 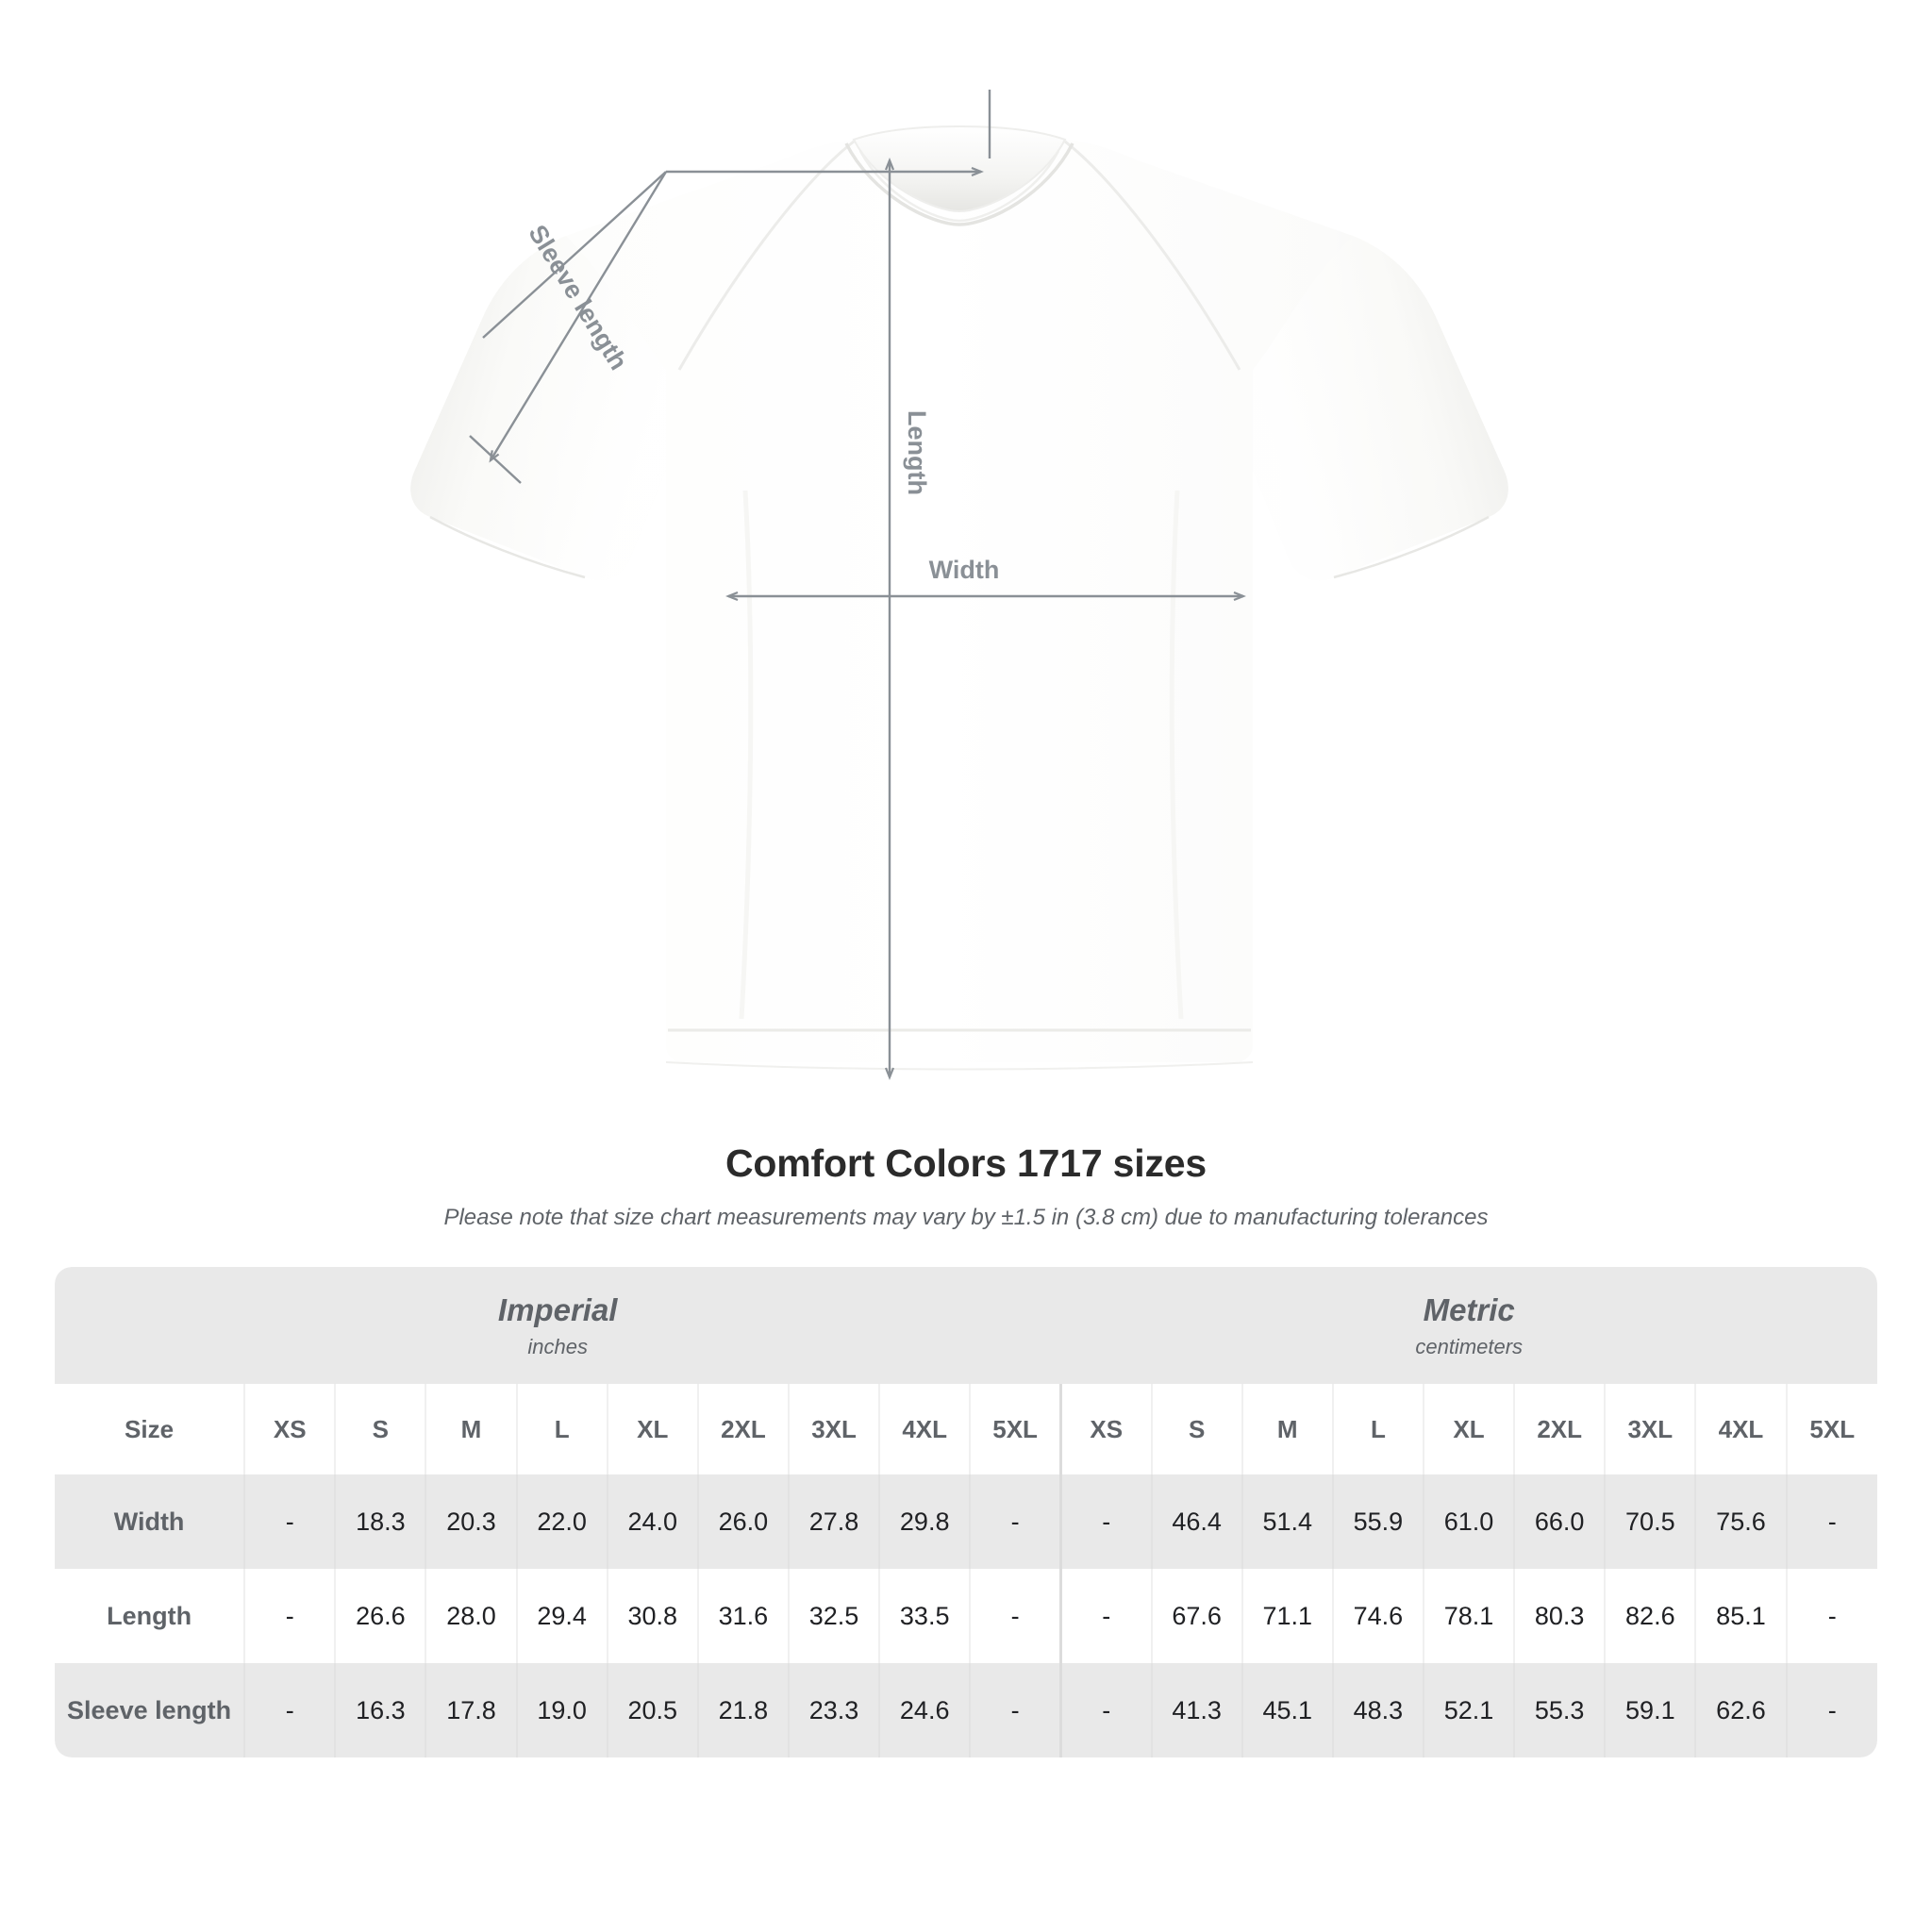 What do you see at coordinates (1287, 1710) in the screenshot?
I see `cell-sleeve-met-m: 45.1` at bounding box center [1287, 1710].